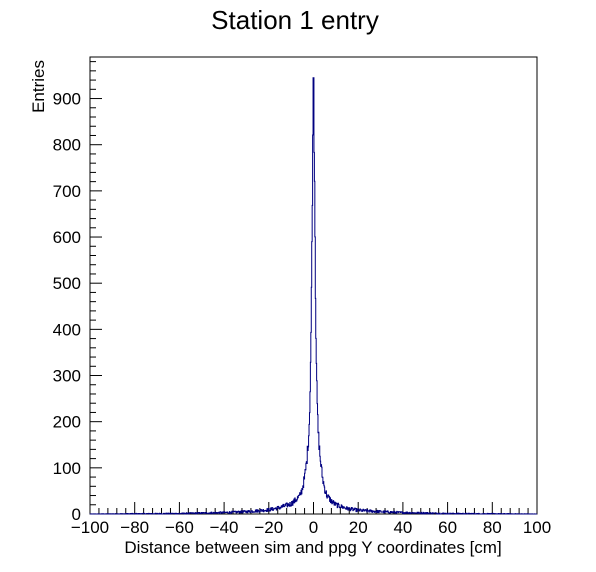 The width and height of the screenshot is (596, 572). What do you see at coordinates (268, 527) in the screenshot?
I see `x-tick-label: −20` at bounding box center [268, 527].